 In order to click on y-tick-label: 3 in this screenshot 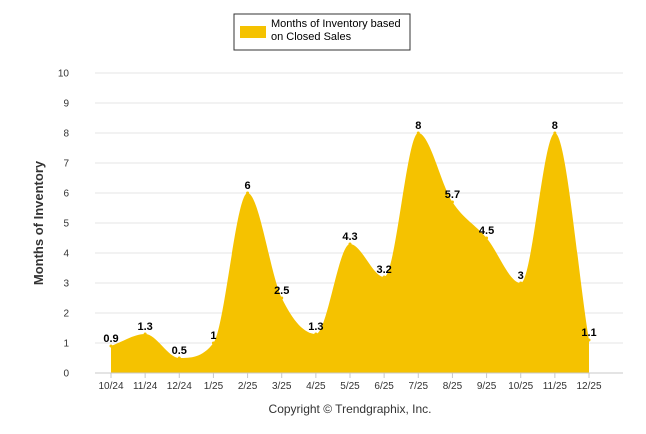, I will do `click(66, 284)`.